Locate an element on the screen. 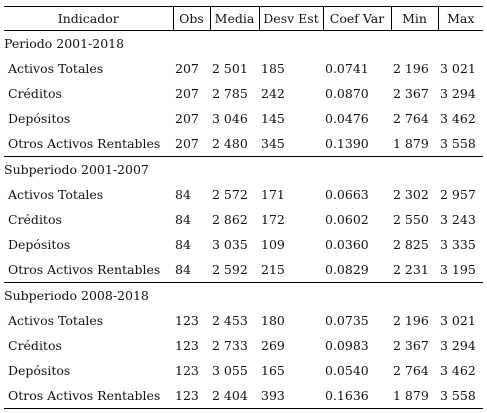 This screenshot has width=487, height=413. value-cell: 0.0360 is located at coordinates (347, 244).